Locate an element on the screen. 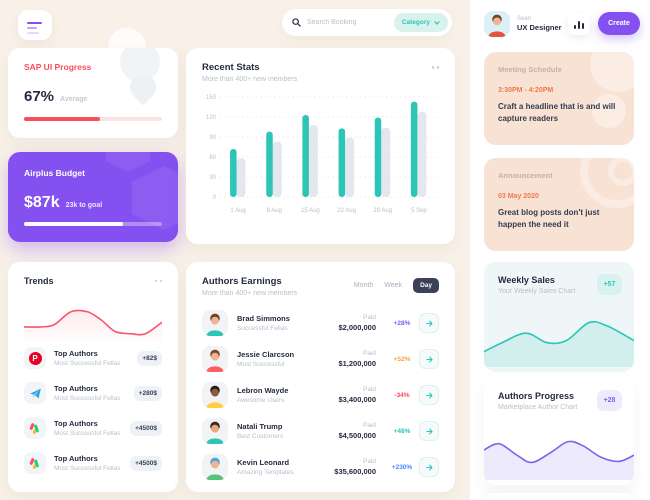 The width and height of the screenshot is (650, 500). card-title: Announcement is located at coordinates (525, 175).